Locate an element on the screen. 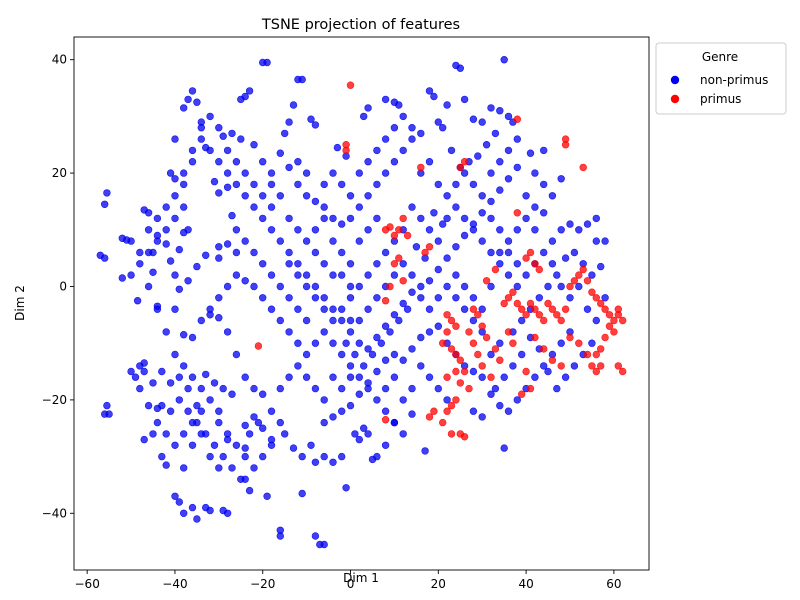 The image size is (800, 600). x-tick-label: 0 is located at coordinates (351, 584).